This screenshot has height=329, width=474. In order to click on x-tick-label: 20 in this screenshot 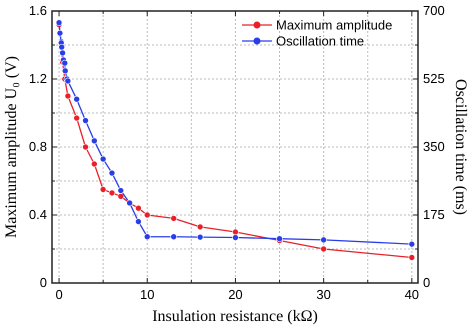, I will do `click(235, 294)`.